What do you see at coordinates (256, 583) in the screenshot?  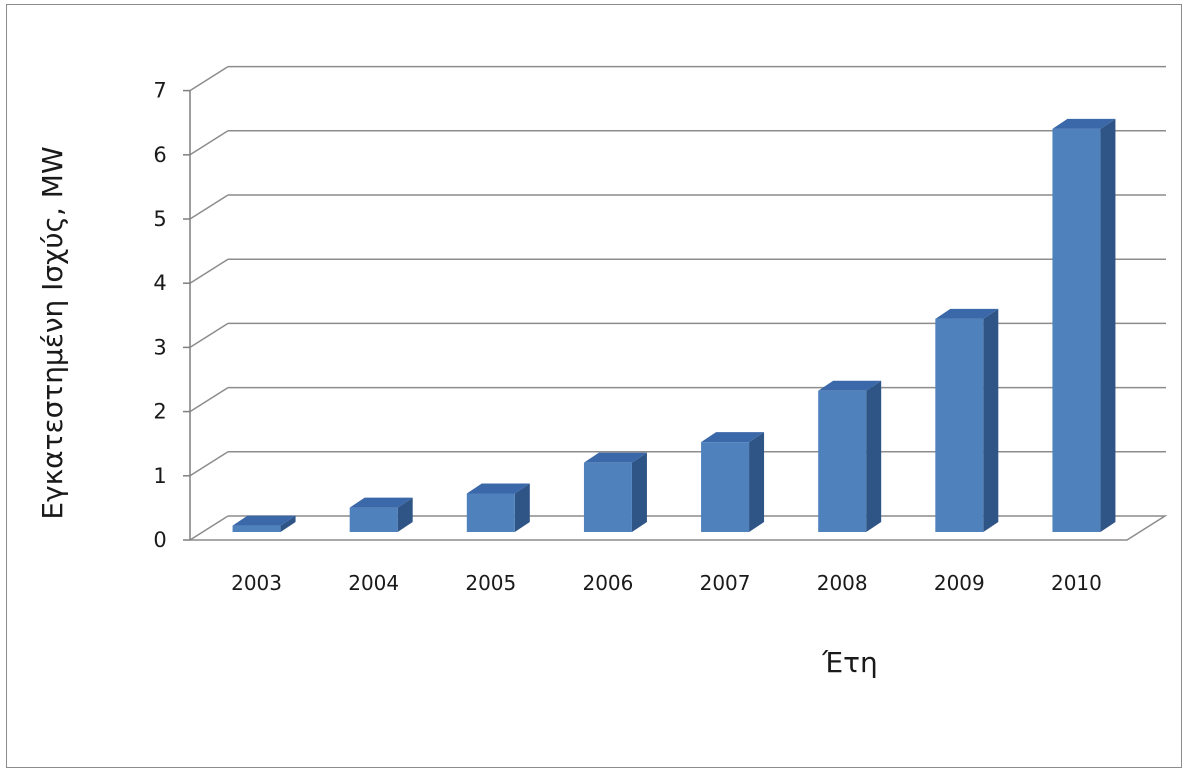 I see `x-tick-label: 2003` at bounding box center [256, 583].